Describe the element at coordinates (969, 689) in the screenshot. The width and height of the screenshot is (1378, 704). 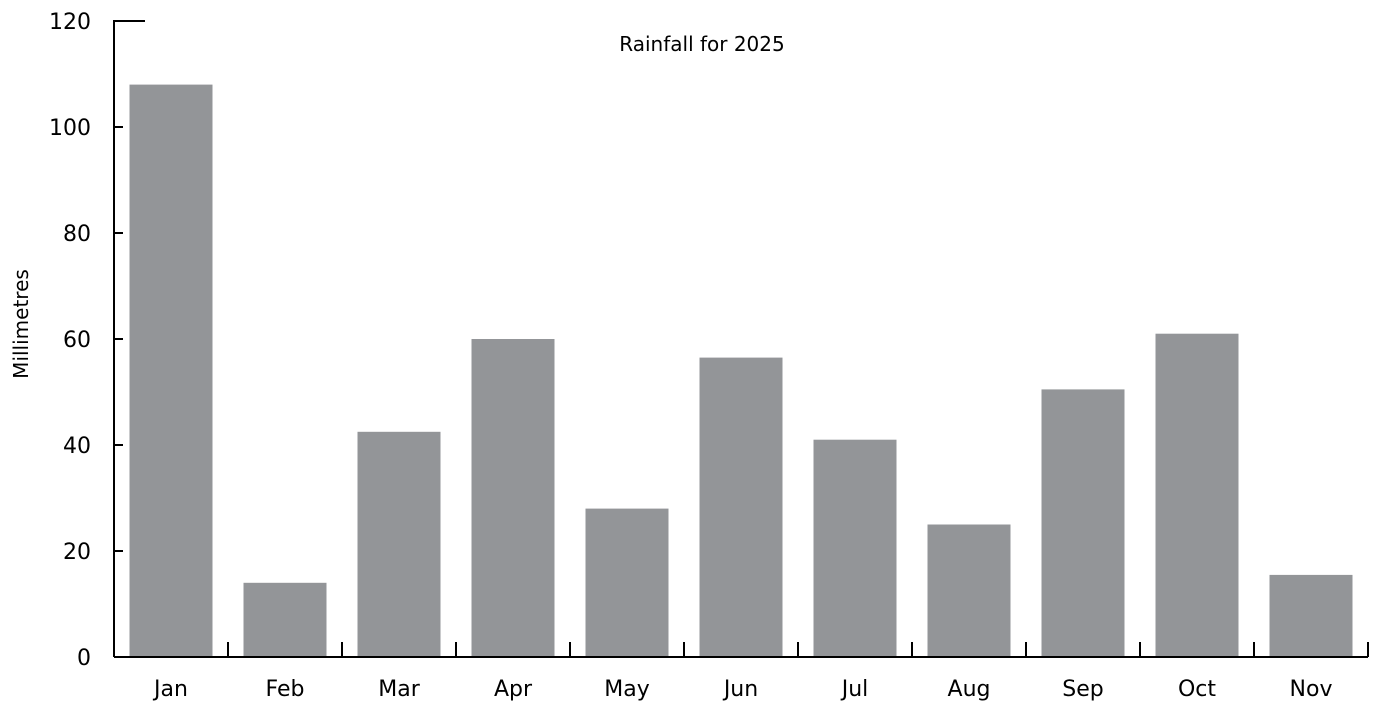
I see `x-tick-label: Aug` at that location.